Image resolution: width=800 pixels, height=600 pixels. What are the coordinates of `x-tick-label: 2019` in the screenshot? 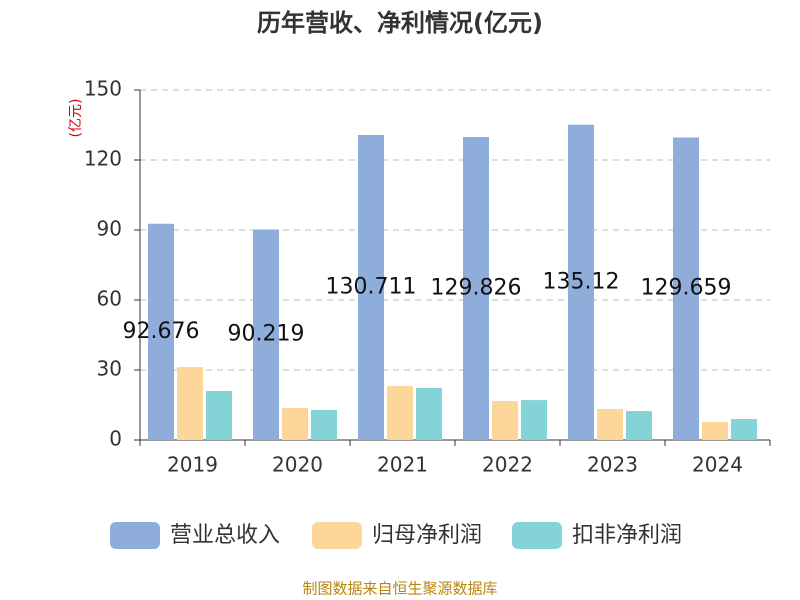 It's located at (192, 465).